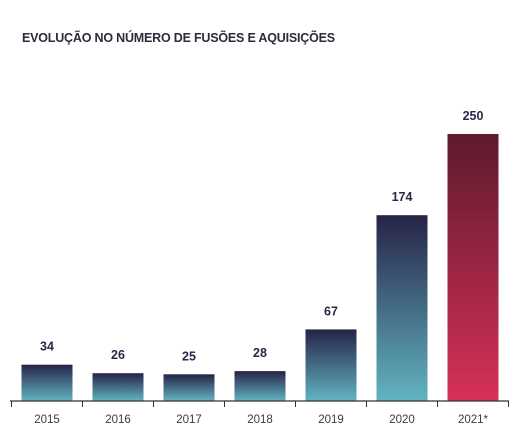 This screenshot has height=436, width=521. Describe the element at coordinates (473, 116) in the screenshot. I see `value-label-2021: 250` at that location.